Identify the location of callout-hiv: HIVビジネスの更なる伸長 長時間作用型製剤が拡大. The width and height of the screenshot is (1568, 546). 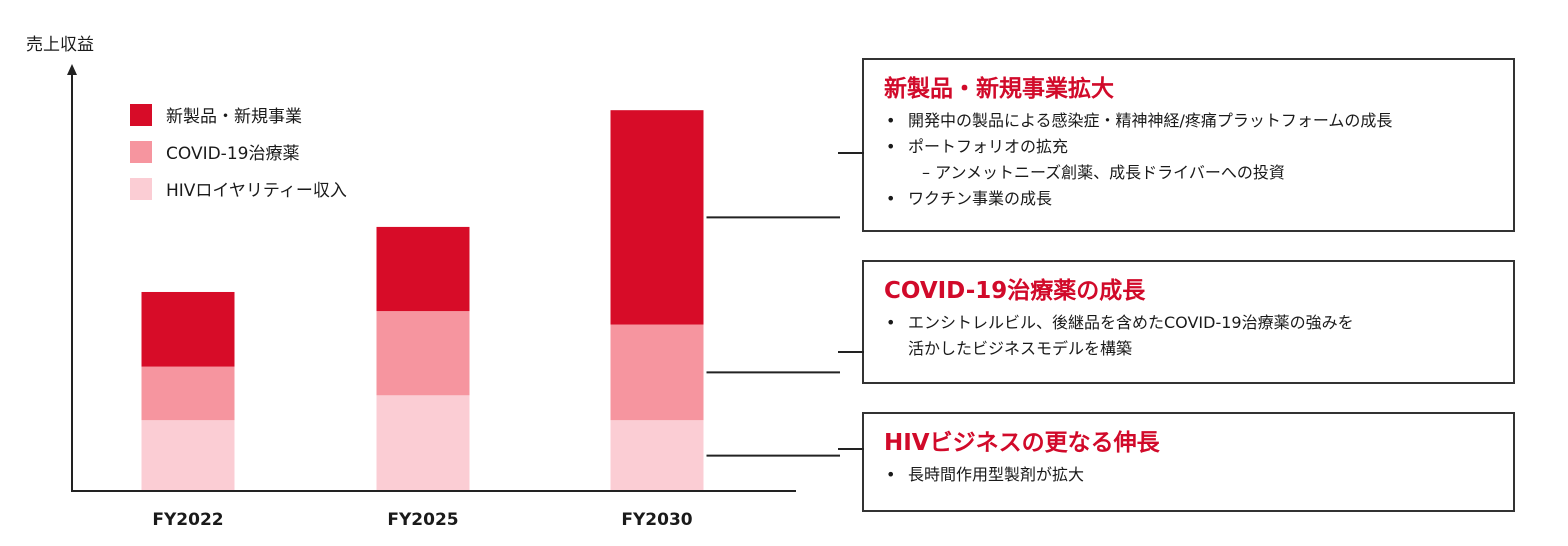
(1188, 462).